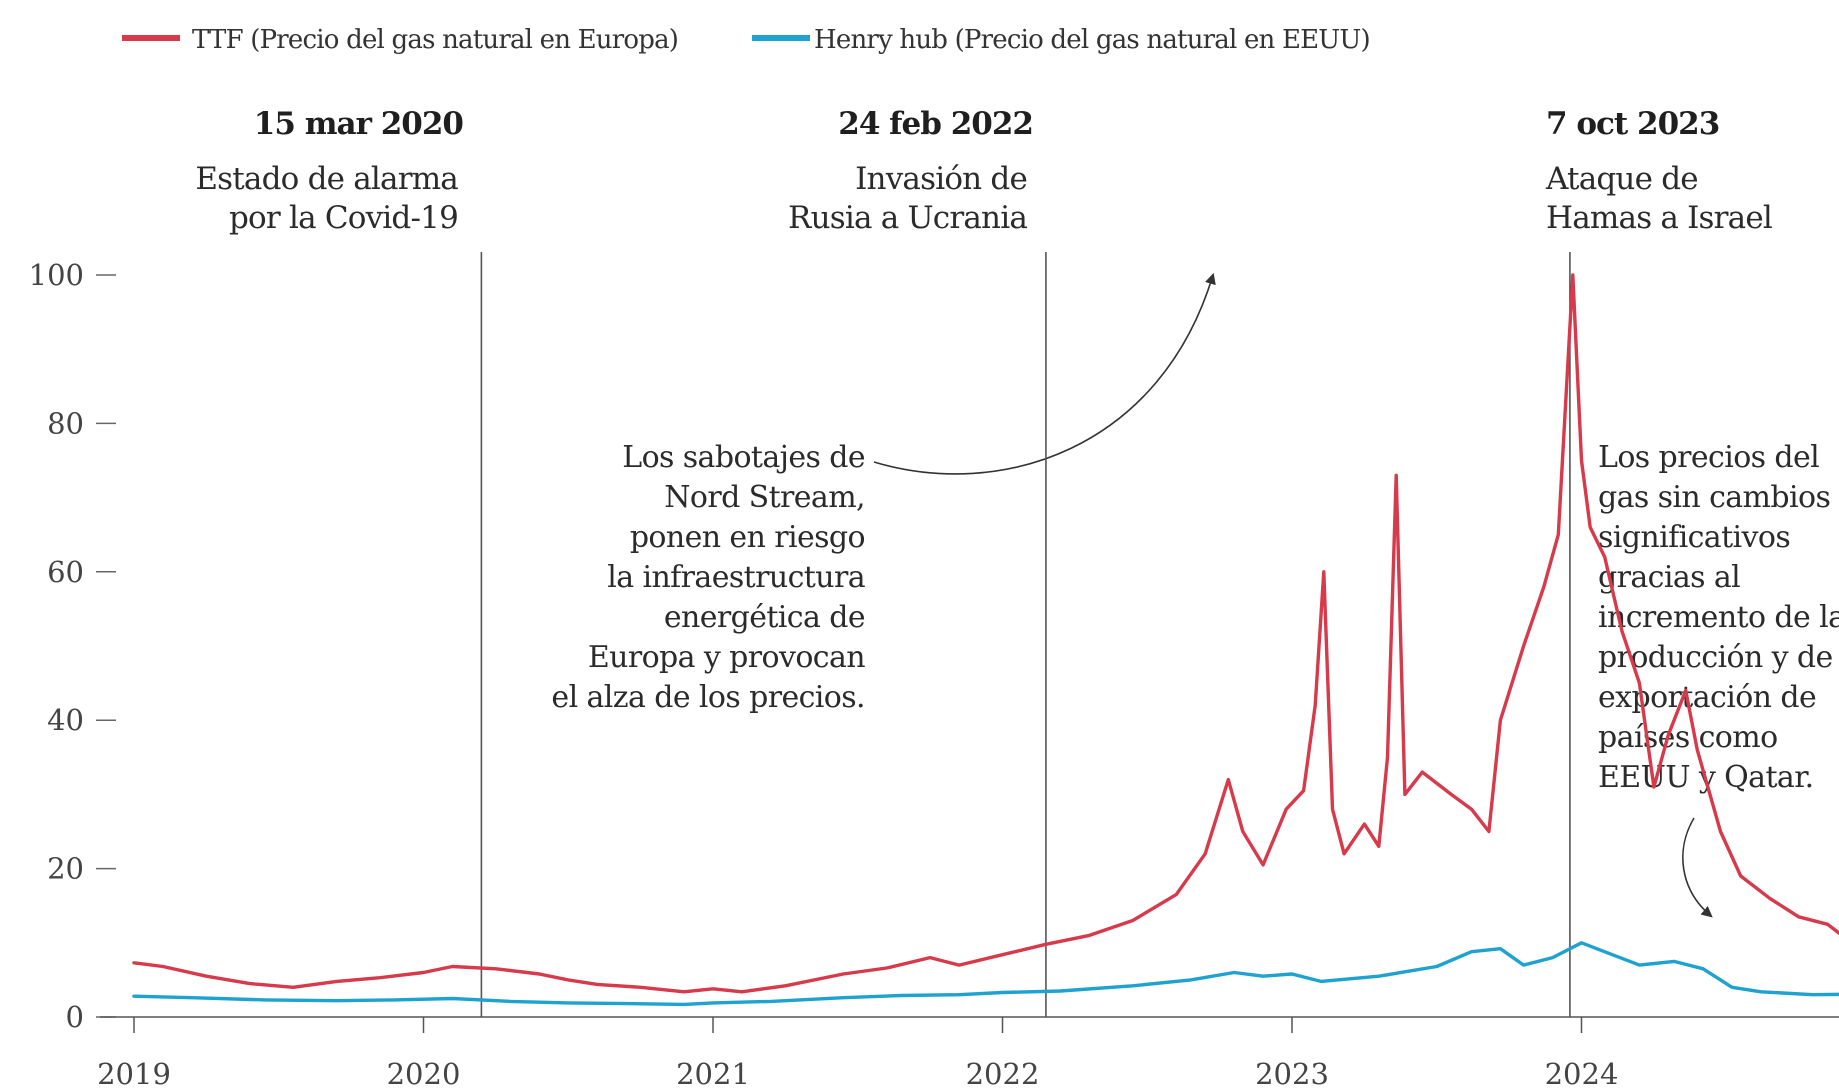 The image size is (1839, 1089). Describe the element at coordinates (708, 697) in the screenshot. I see `annotation-line: el alza de los precios.` at that location.